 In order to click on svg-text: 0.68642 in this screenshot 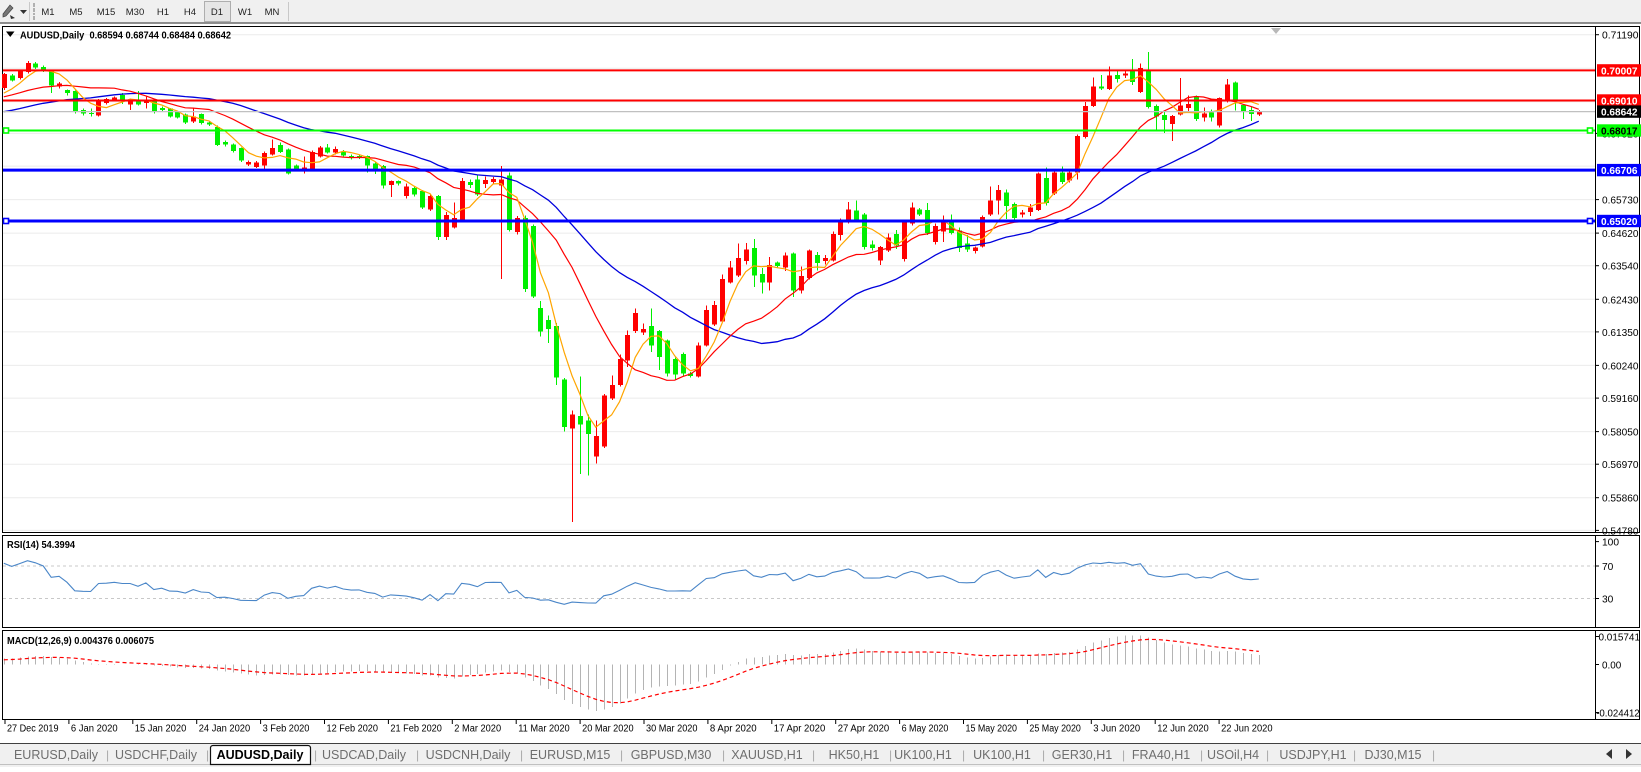, I will do `click(1619, 113)`.